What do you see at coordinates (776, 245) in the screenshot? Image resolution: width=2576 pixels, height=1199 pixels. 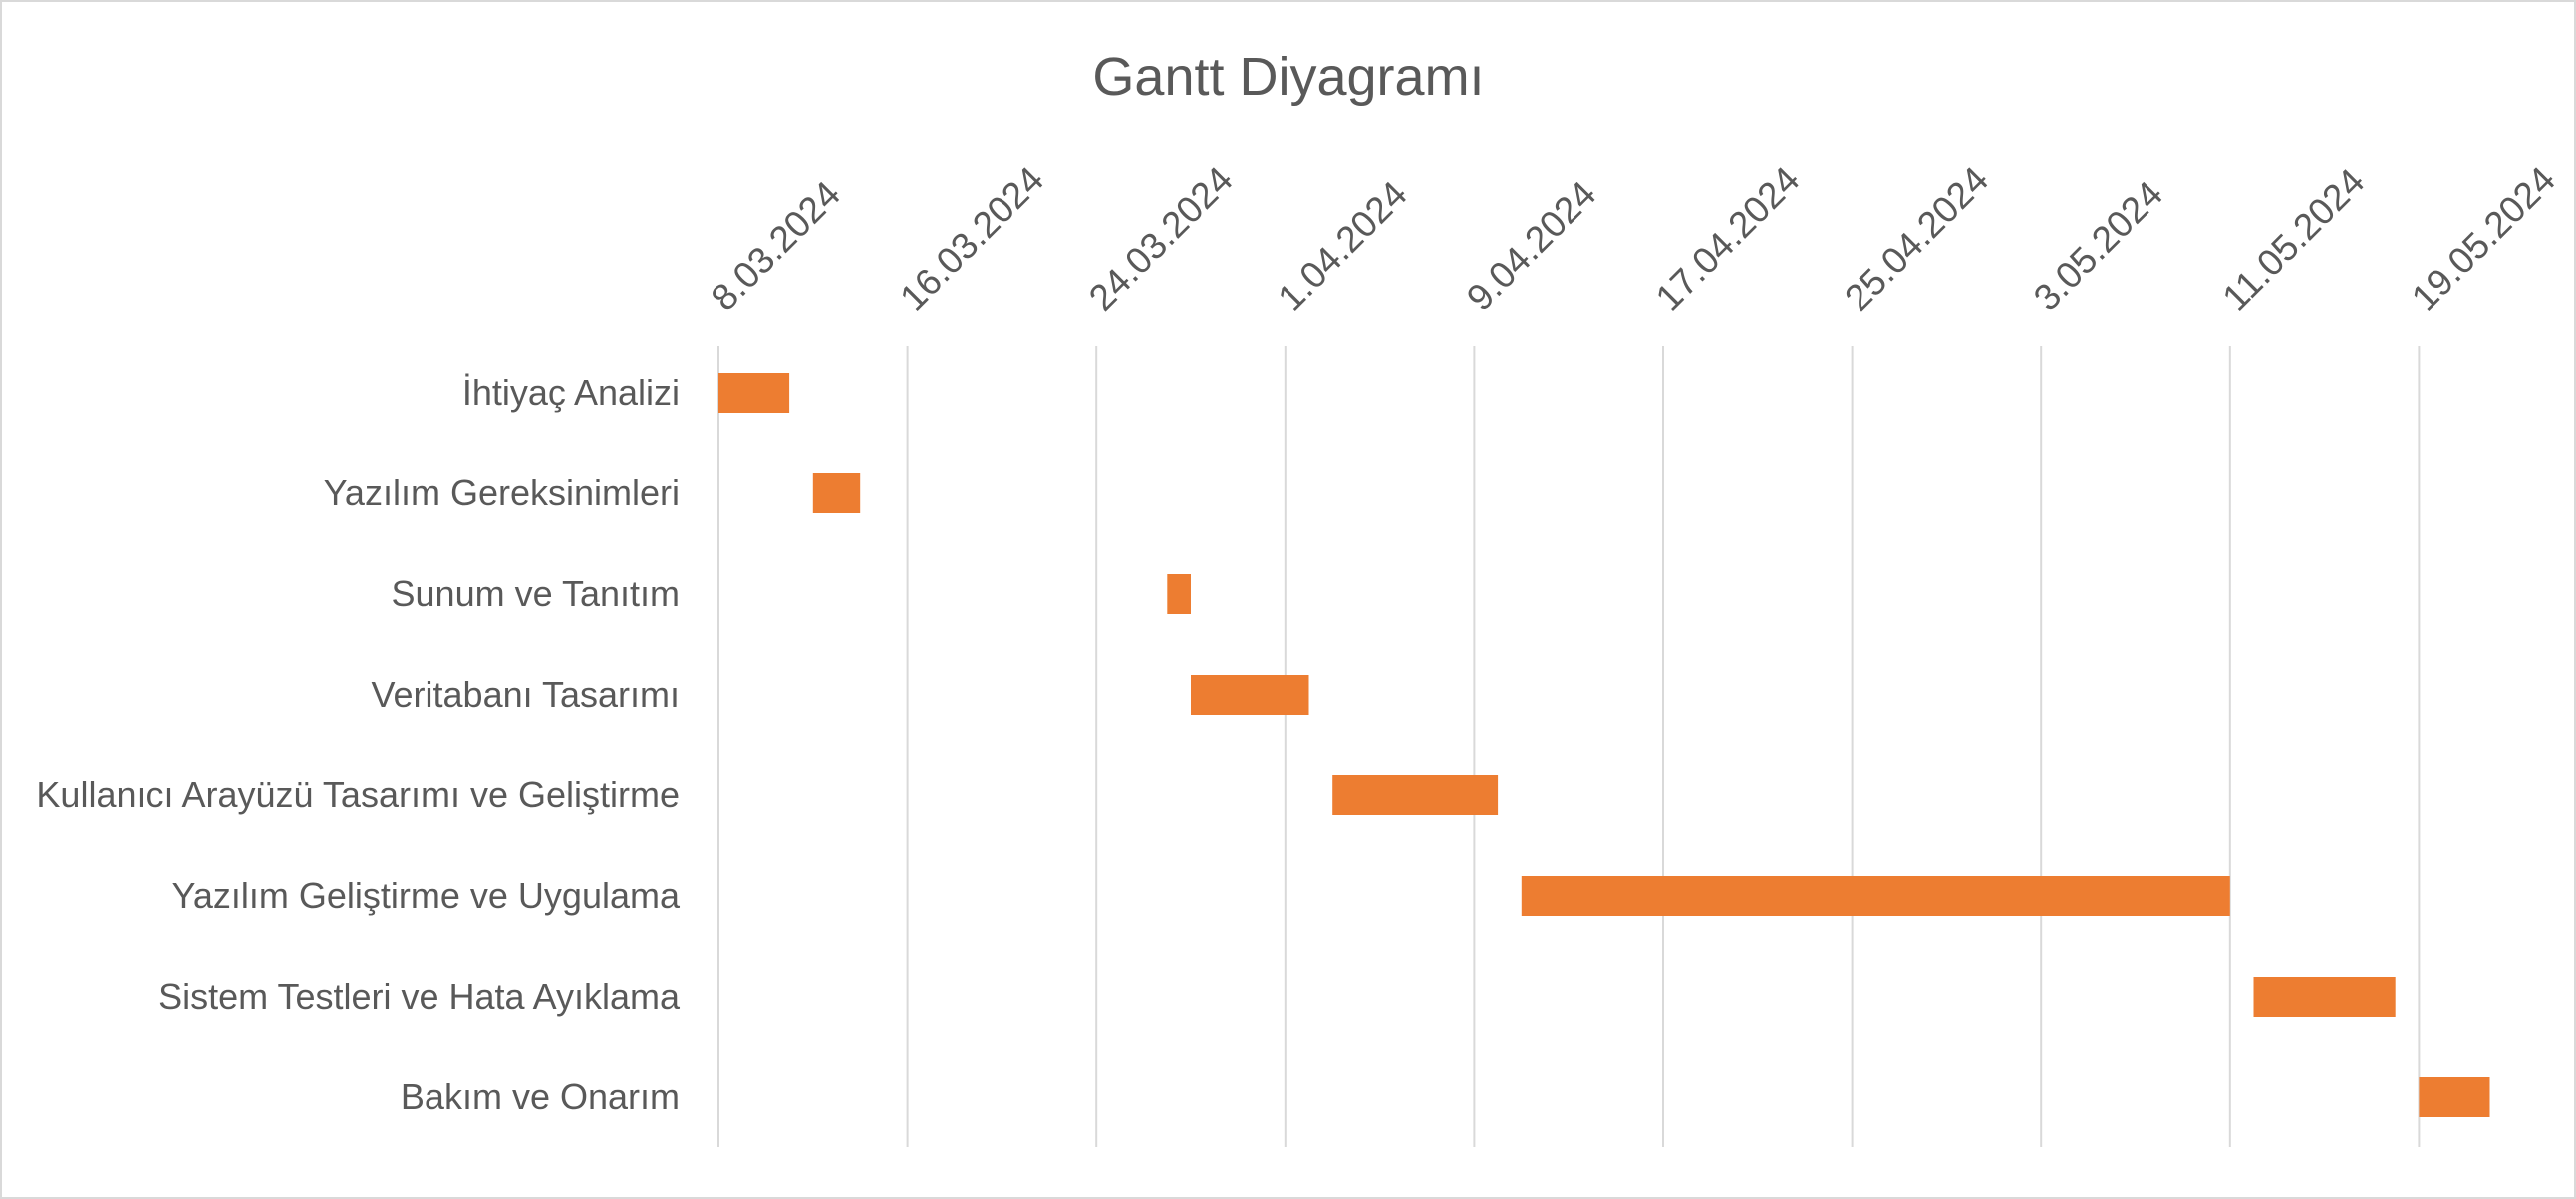 I see `x-tick-label: 8.03.2024` at bounding box center [776, 245].